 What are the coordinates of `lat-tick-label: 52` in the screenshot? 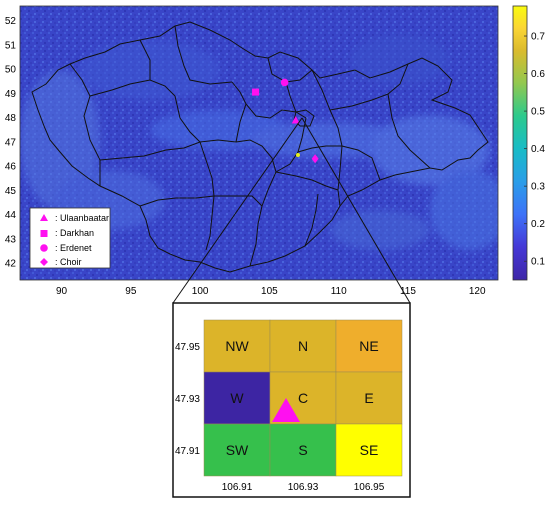 It's located at (11, 21).